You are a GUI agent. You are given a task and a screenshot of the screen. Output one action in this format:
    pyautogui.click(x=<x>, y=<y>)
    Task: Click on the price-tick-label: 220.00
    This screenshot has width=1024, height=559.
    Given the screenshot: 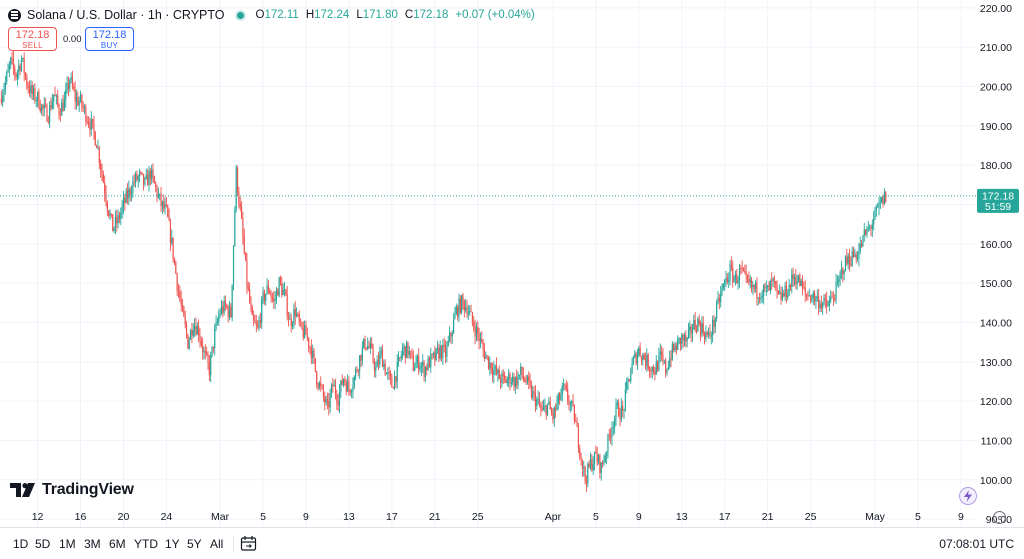 What is the action you would take?
    pyautogui.click(x=996, y=9)
    